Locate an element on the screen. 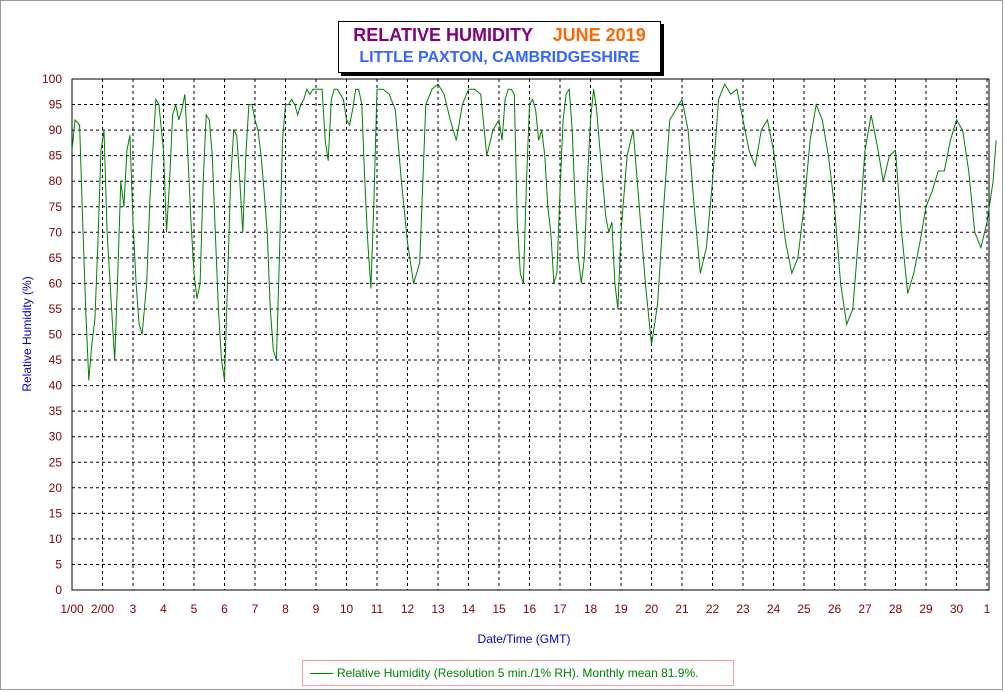 This screenshot has width=1005, height=692. y-tick-label: 30 is located at coordinates (56, 437).